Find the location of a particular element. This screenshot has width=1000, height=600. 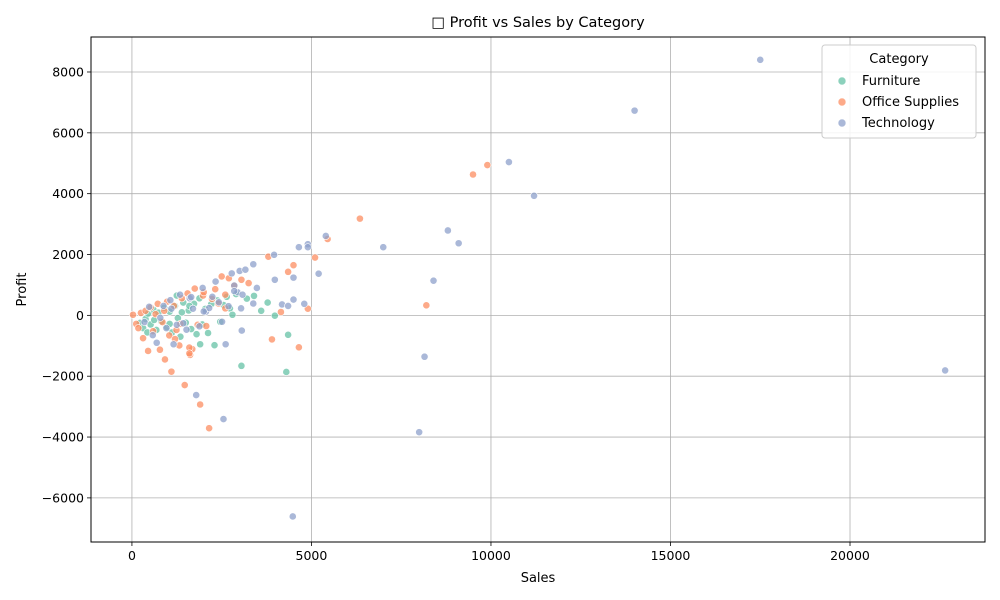

legend-title: Category is located at coordinates (899, 59).